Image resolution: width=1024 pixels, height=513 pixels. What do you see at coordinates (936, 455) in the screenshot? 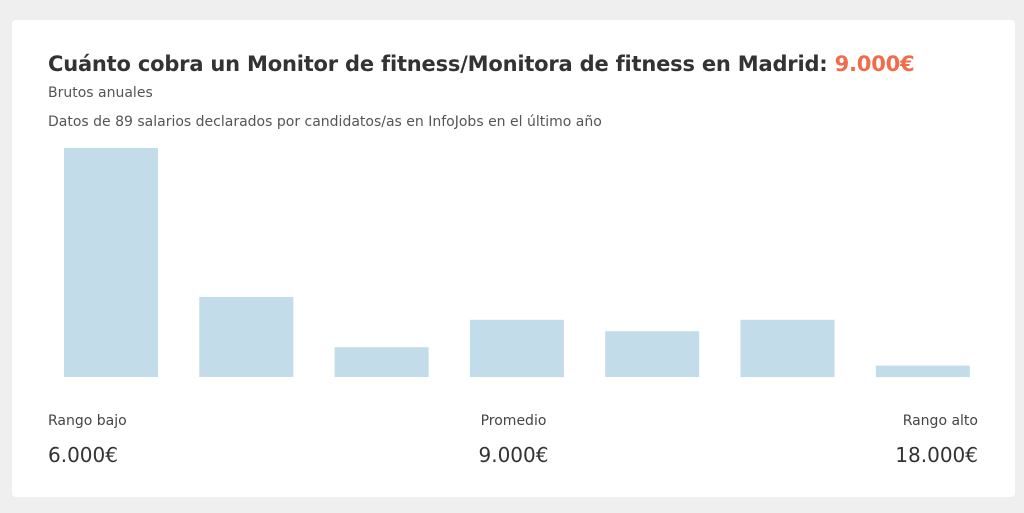
I see `high-range-value: 18.000€` at bounding box center [936, 455].